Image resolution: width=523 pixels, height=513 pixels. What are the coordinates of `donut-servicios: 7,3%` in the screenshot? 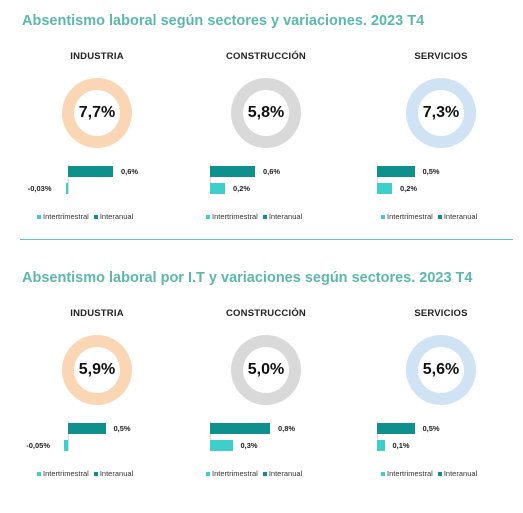 It's located at (441, 113).